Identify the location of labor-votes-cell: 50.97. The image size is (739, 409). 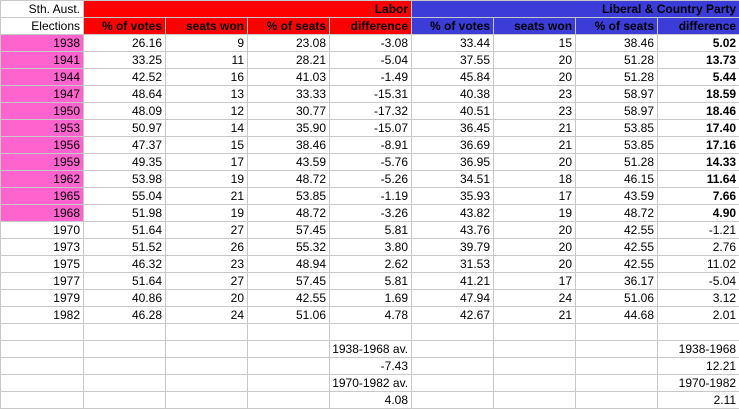
(124, 128).